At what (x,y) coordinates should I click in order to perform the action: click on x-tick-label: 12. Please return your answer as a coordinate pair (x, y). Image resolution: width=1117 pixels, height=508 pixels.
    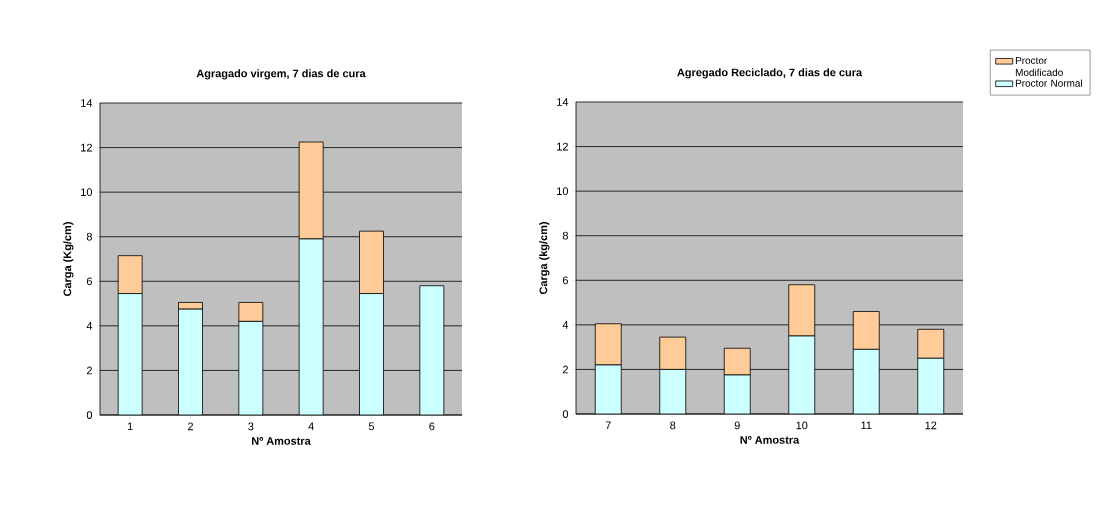
    Looking at the image, I should click on (931, 425).